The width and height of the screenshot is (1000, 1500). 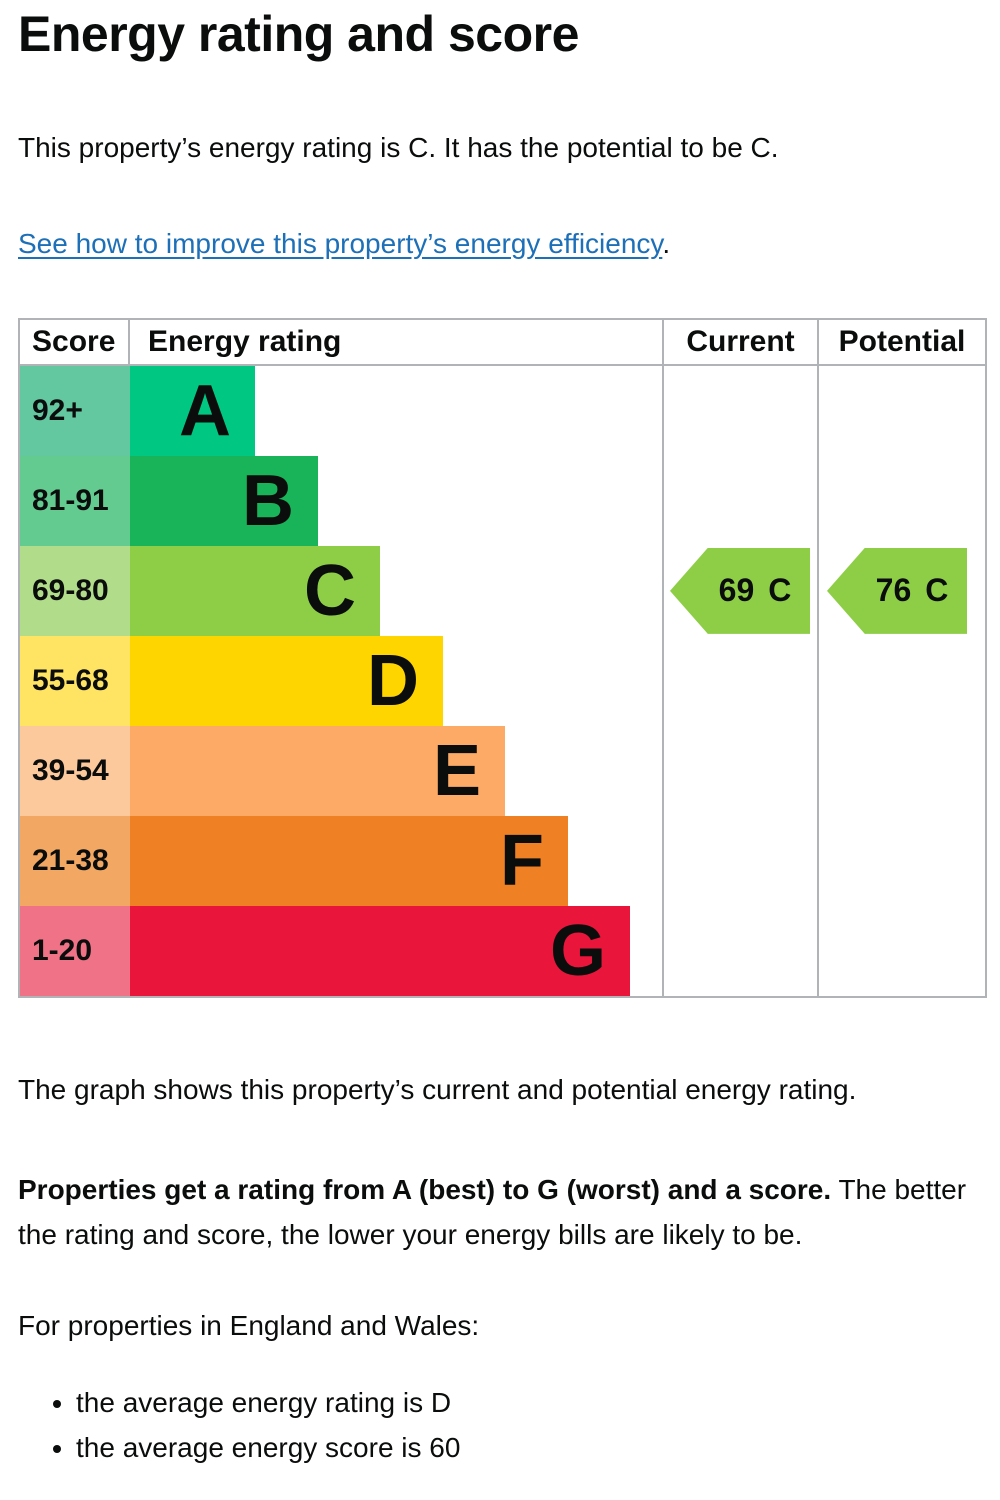 I want to click on band-score-range: 39-54, so click(x=75, y=770).